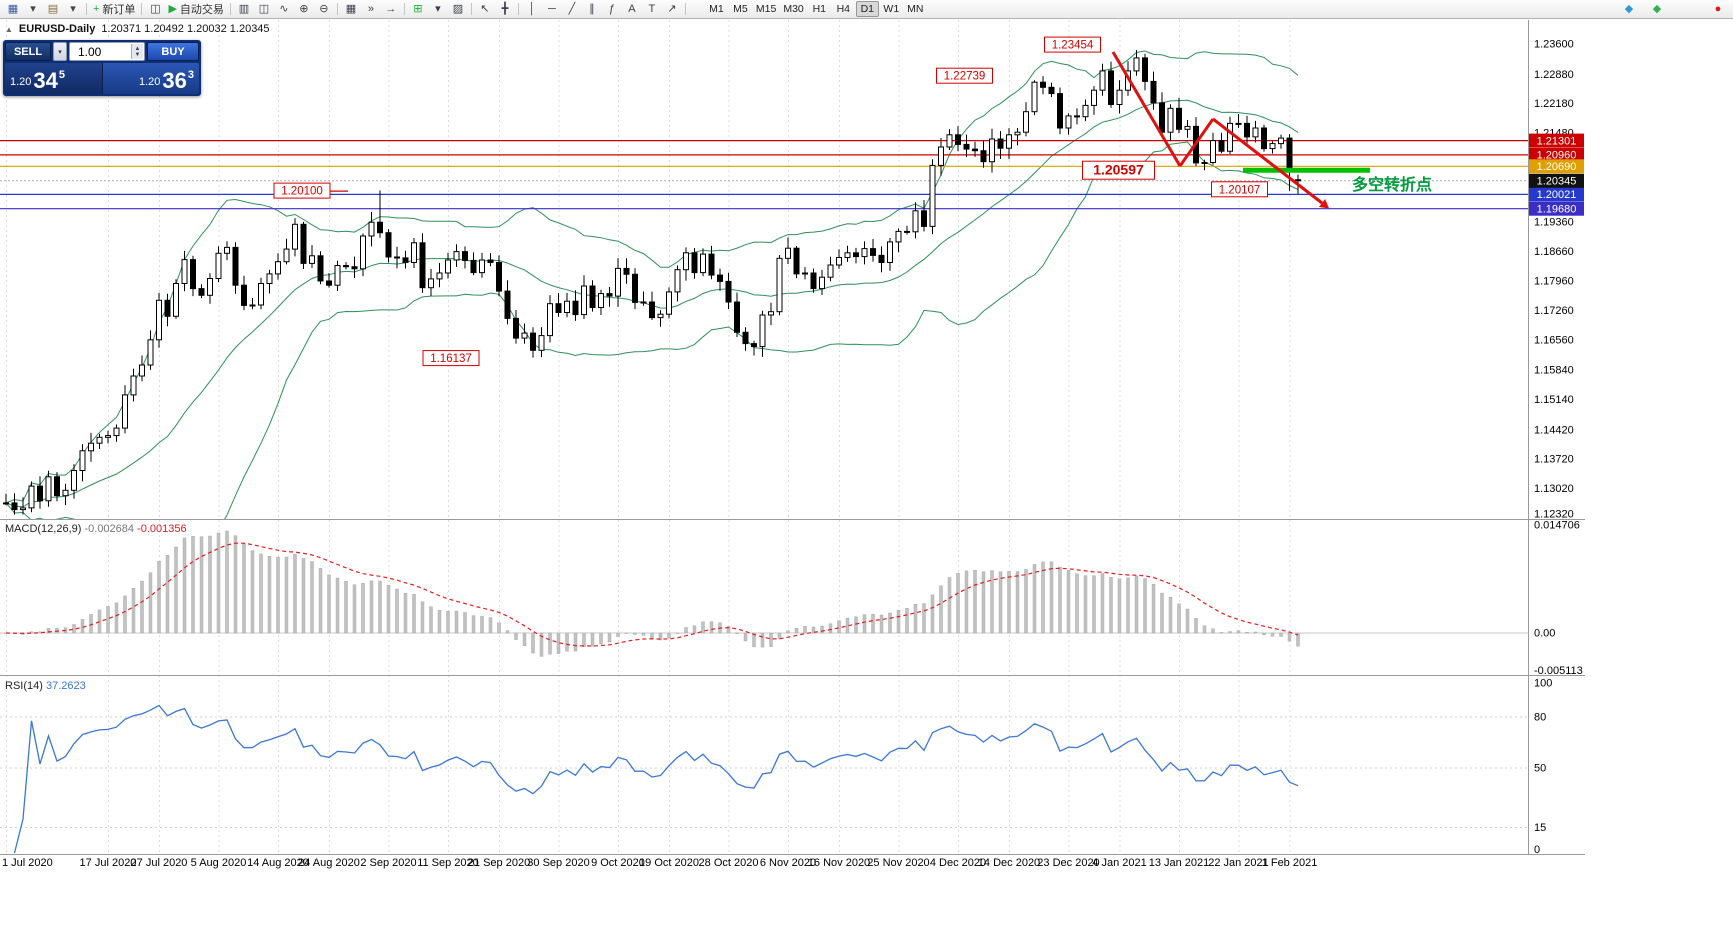  I want to click on new-order-button-label: 新订单, so click(119, 10).